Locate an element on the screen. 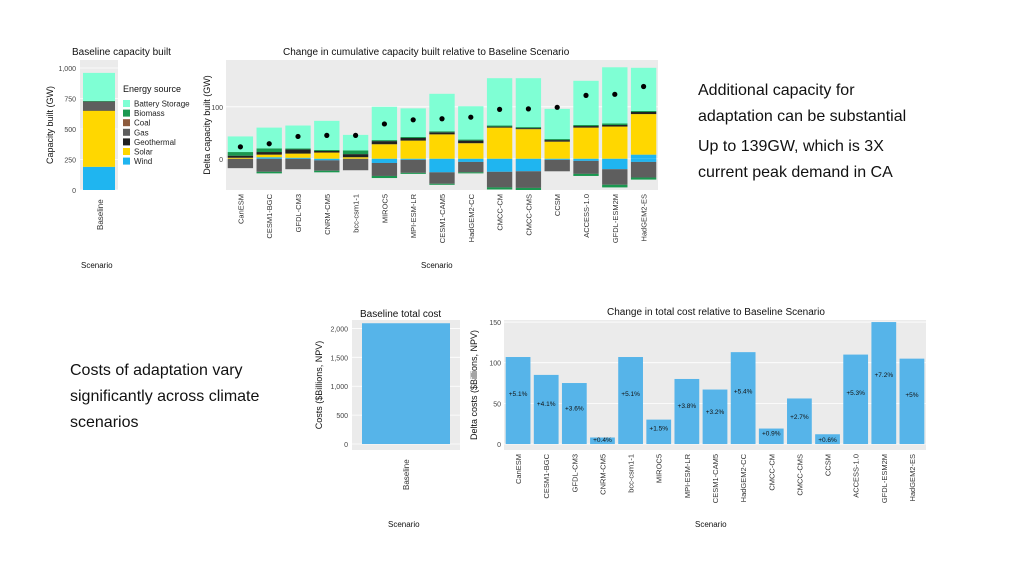  x-tick-label: CESM1-BGC is located at coordinates (269, 215).